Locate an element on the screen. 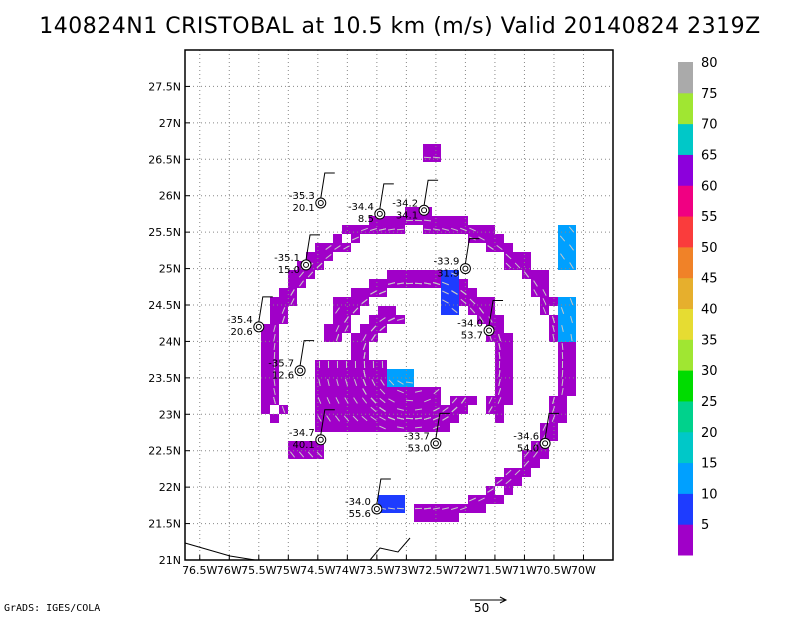 The height and width of the screenshot is (618, 800). station-temperature: -34.0 is located at coordinates (358, 502).